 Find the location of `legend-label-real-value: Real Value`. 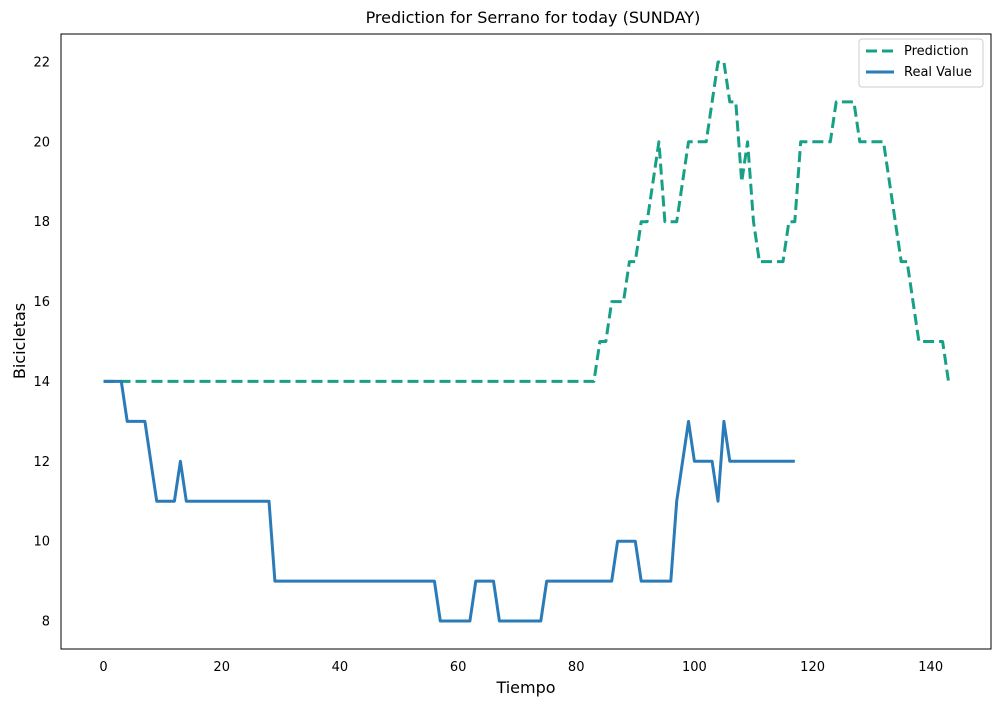

legend-label-real-value: Real Value is located at coordinates (938, 72).